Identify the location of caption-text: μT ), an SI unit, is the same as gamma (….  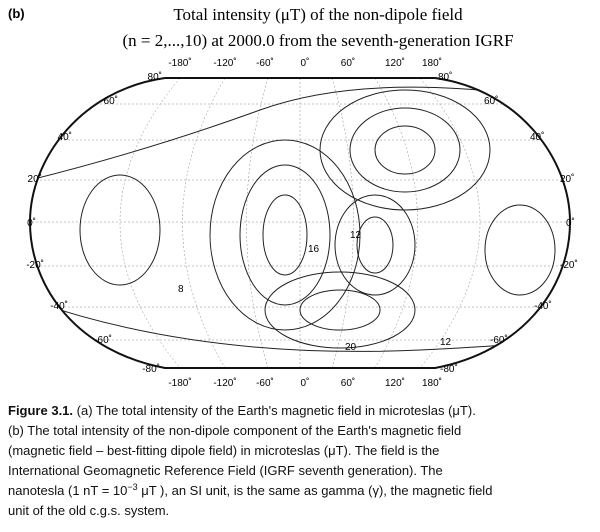
(315, 490).